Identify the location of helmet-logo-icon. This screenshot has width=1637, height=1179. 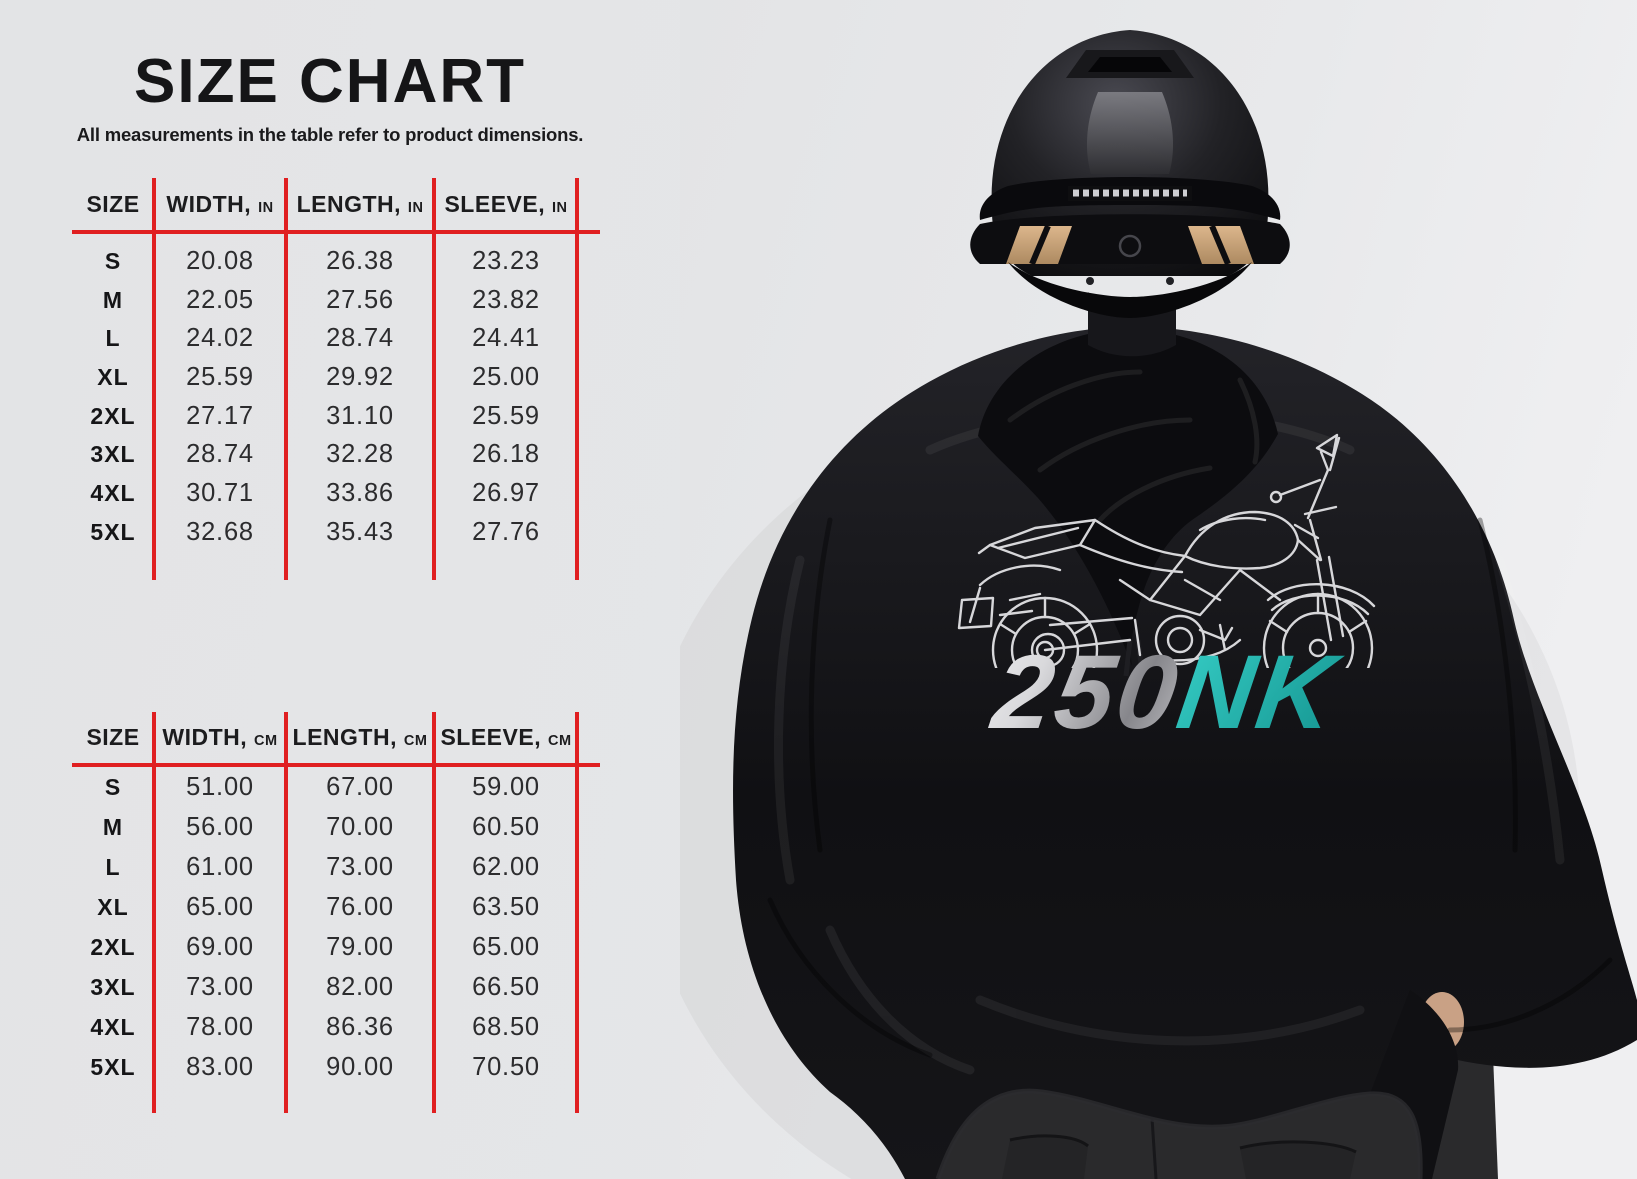
(1130, 246).